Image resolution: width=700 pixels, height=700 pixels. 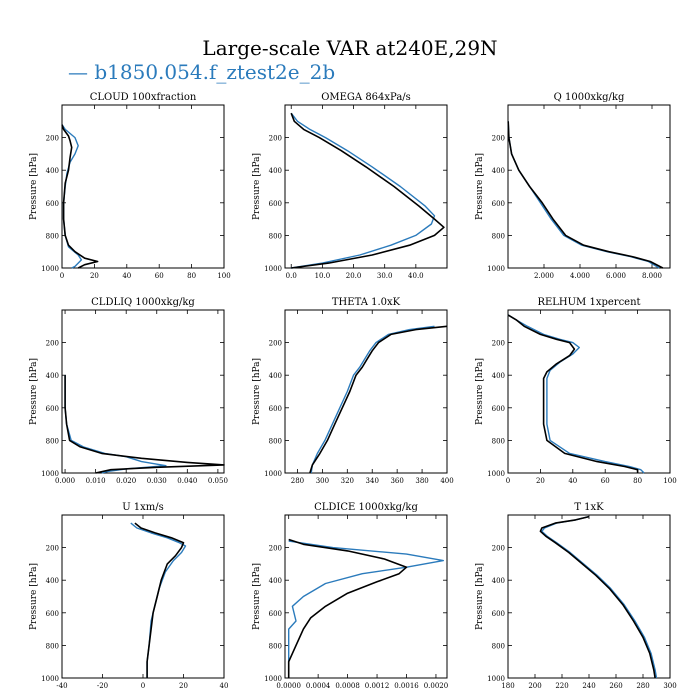 I want to click on x-tick-label: 0.0020, so click(x=436, y=686).